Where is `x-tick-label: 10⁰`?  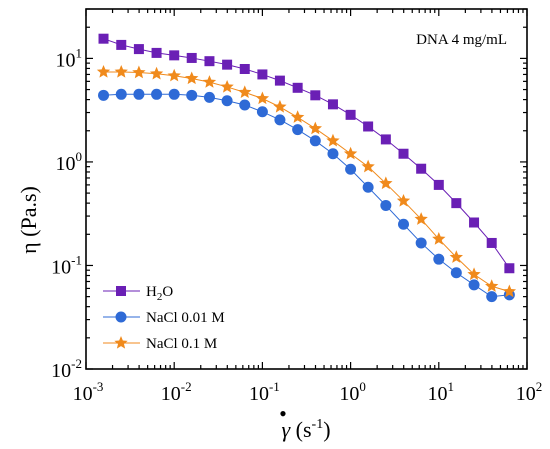 x-tick-label: 10⁰ is located at coordinates (352, 392).